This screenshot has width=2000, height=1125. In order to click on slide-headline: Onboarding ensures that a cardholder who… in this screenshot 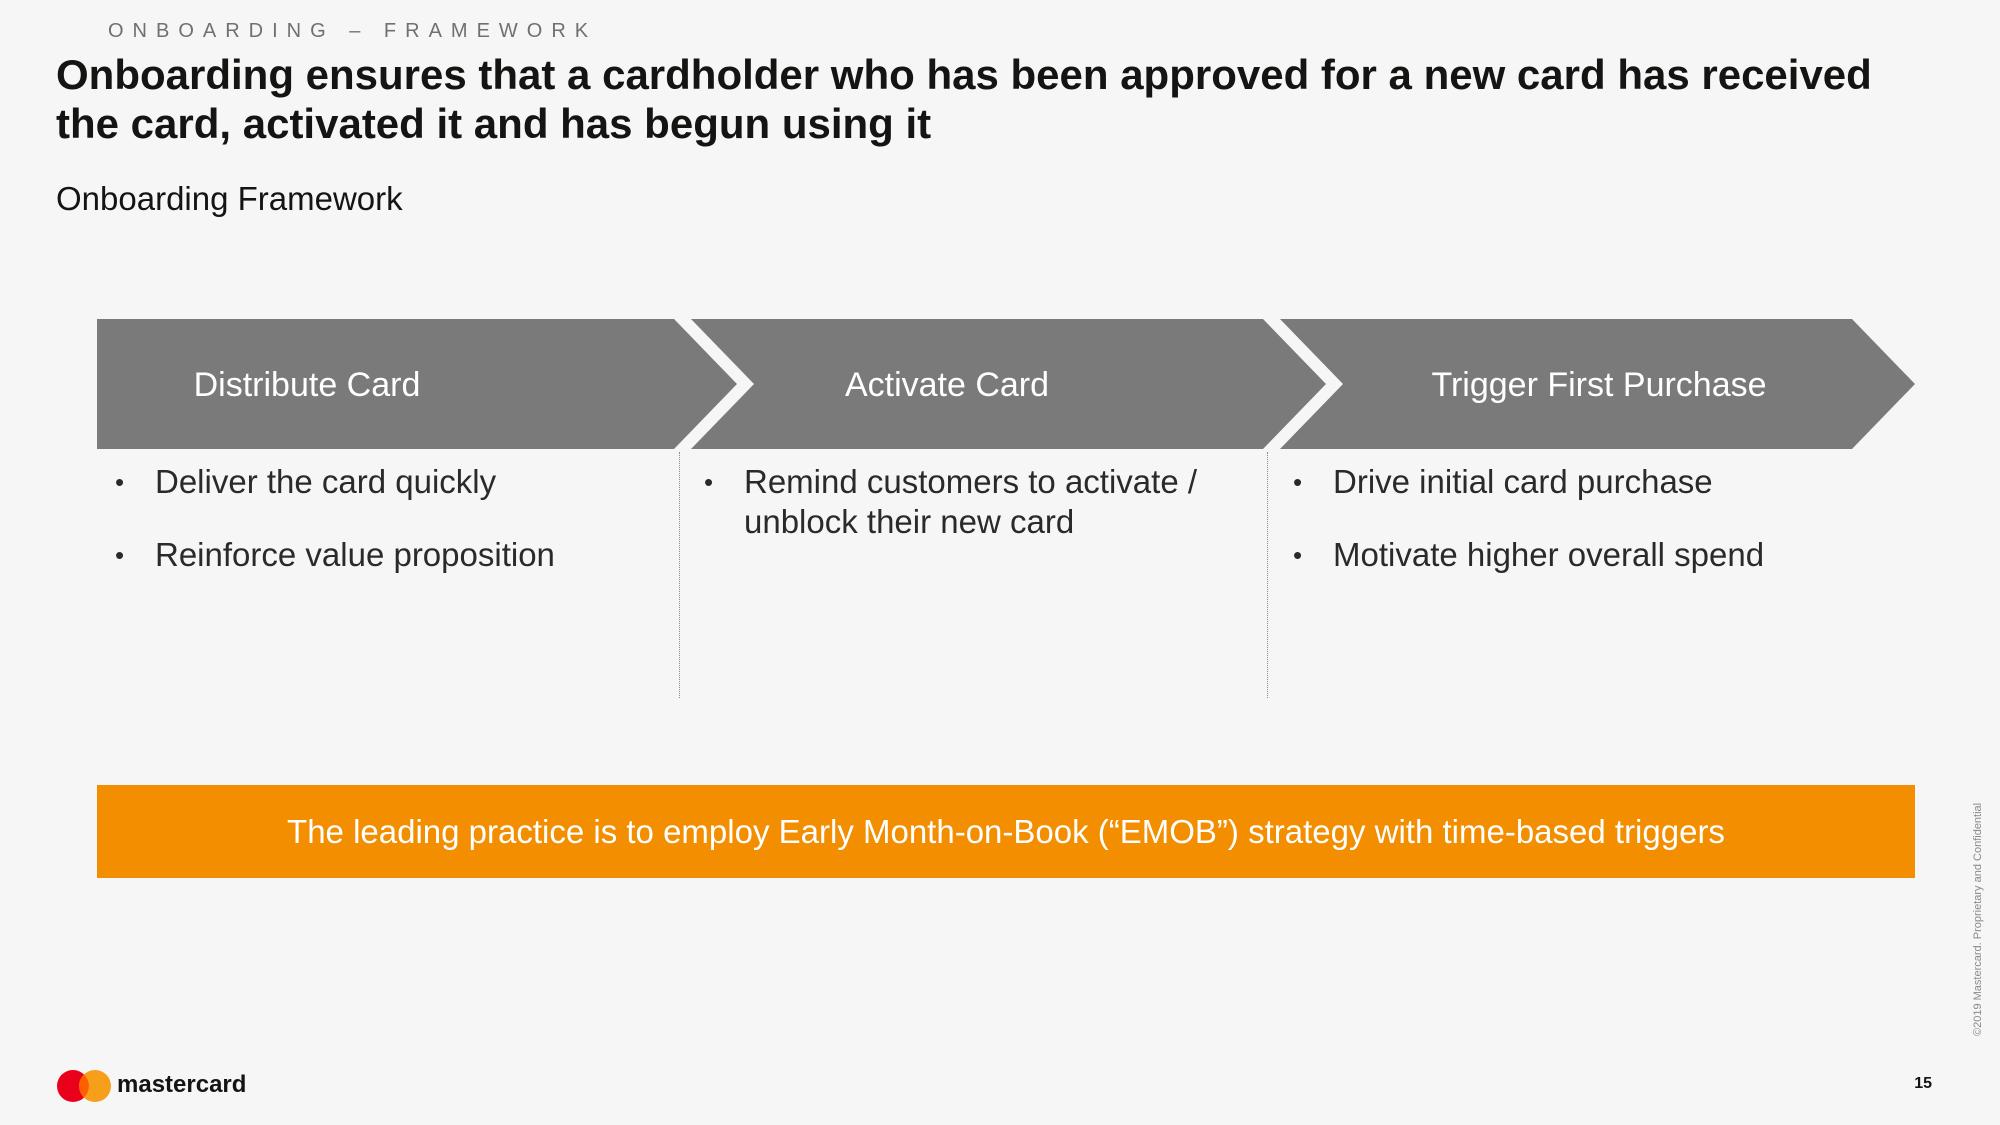, I will do `click(964, 99)`.